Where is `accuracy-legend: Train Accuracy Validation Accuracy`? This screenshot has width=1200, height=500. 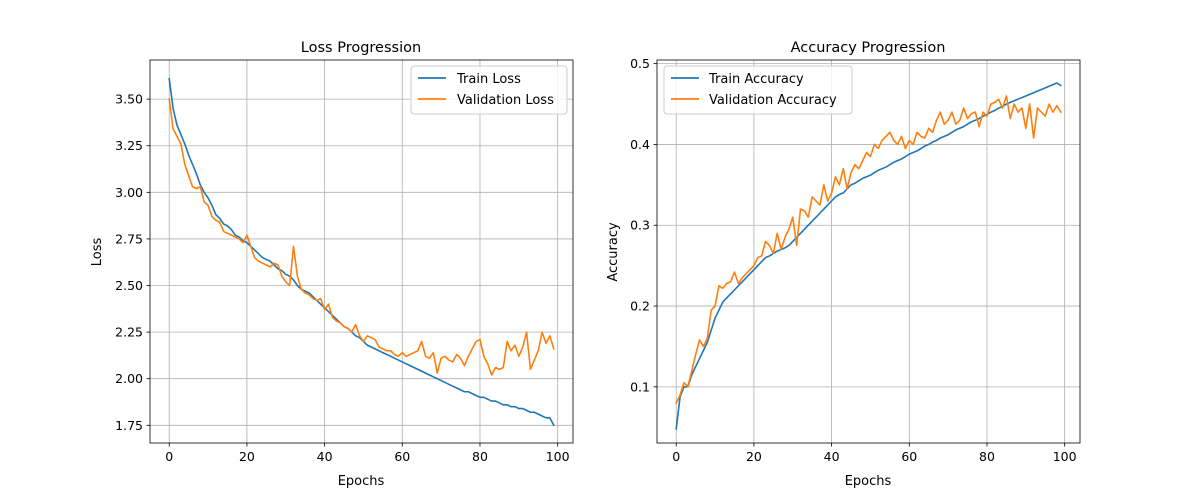
accuracy-legend: Train Accuracy Validation Accuracy is located at coordinates (758, 90).